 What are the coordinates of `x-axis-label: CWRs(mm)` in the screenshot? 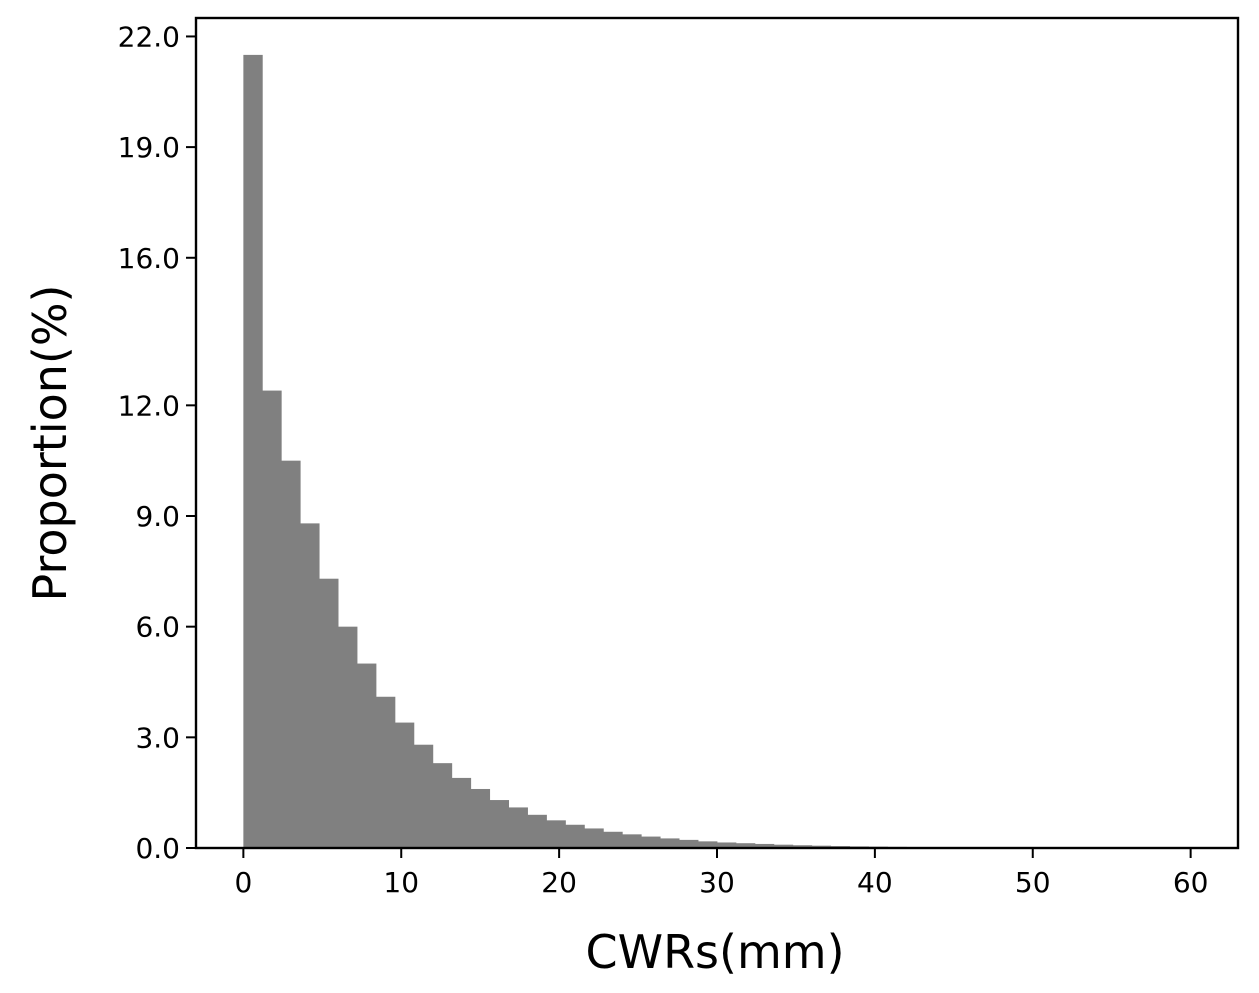 It's located at (714, 952).